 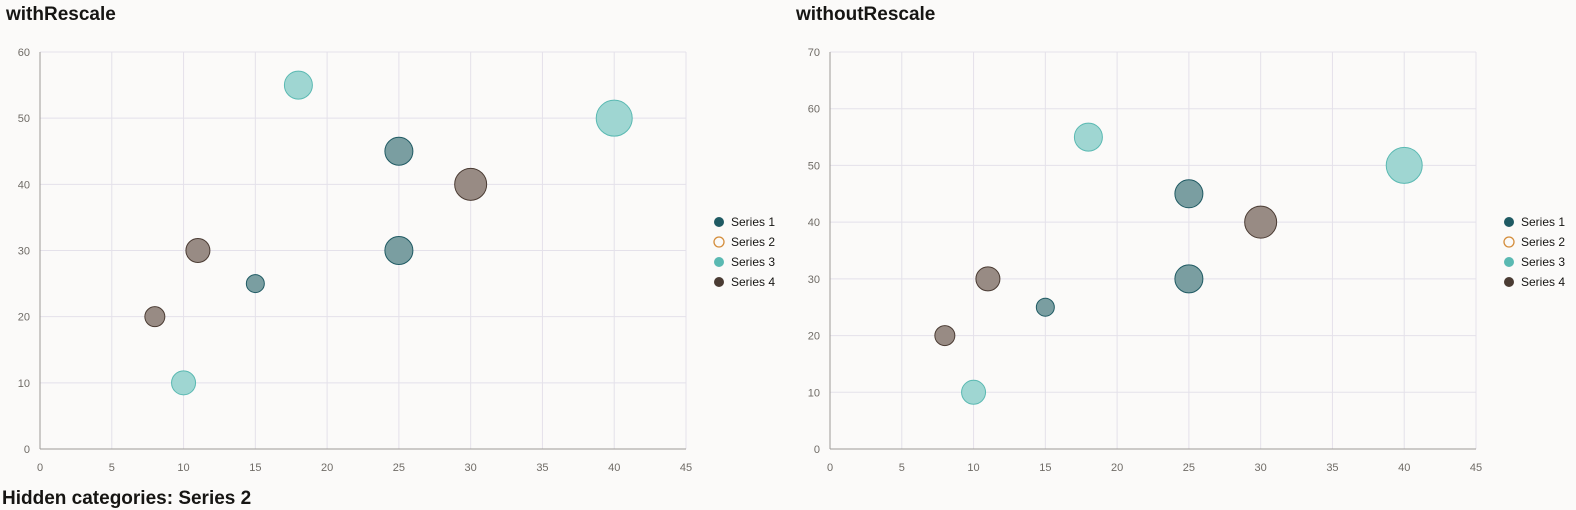 What do you see at coordinates (61, 14) in the screenshot?
I see `chart-title-with-rescale: withRescale` at bounding box center [61, 14].